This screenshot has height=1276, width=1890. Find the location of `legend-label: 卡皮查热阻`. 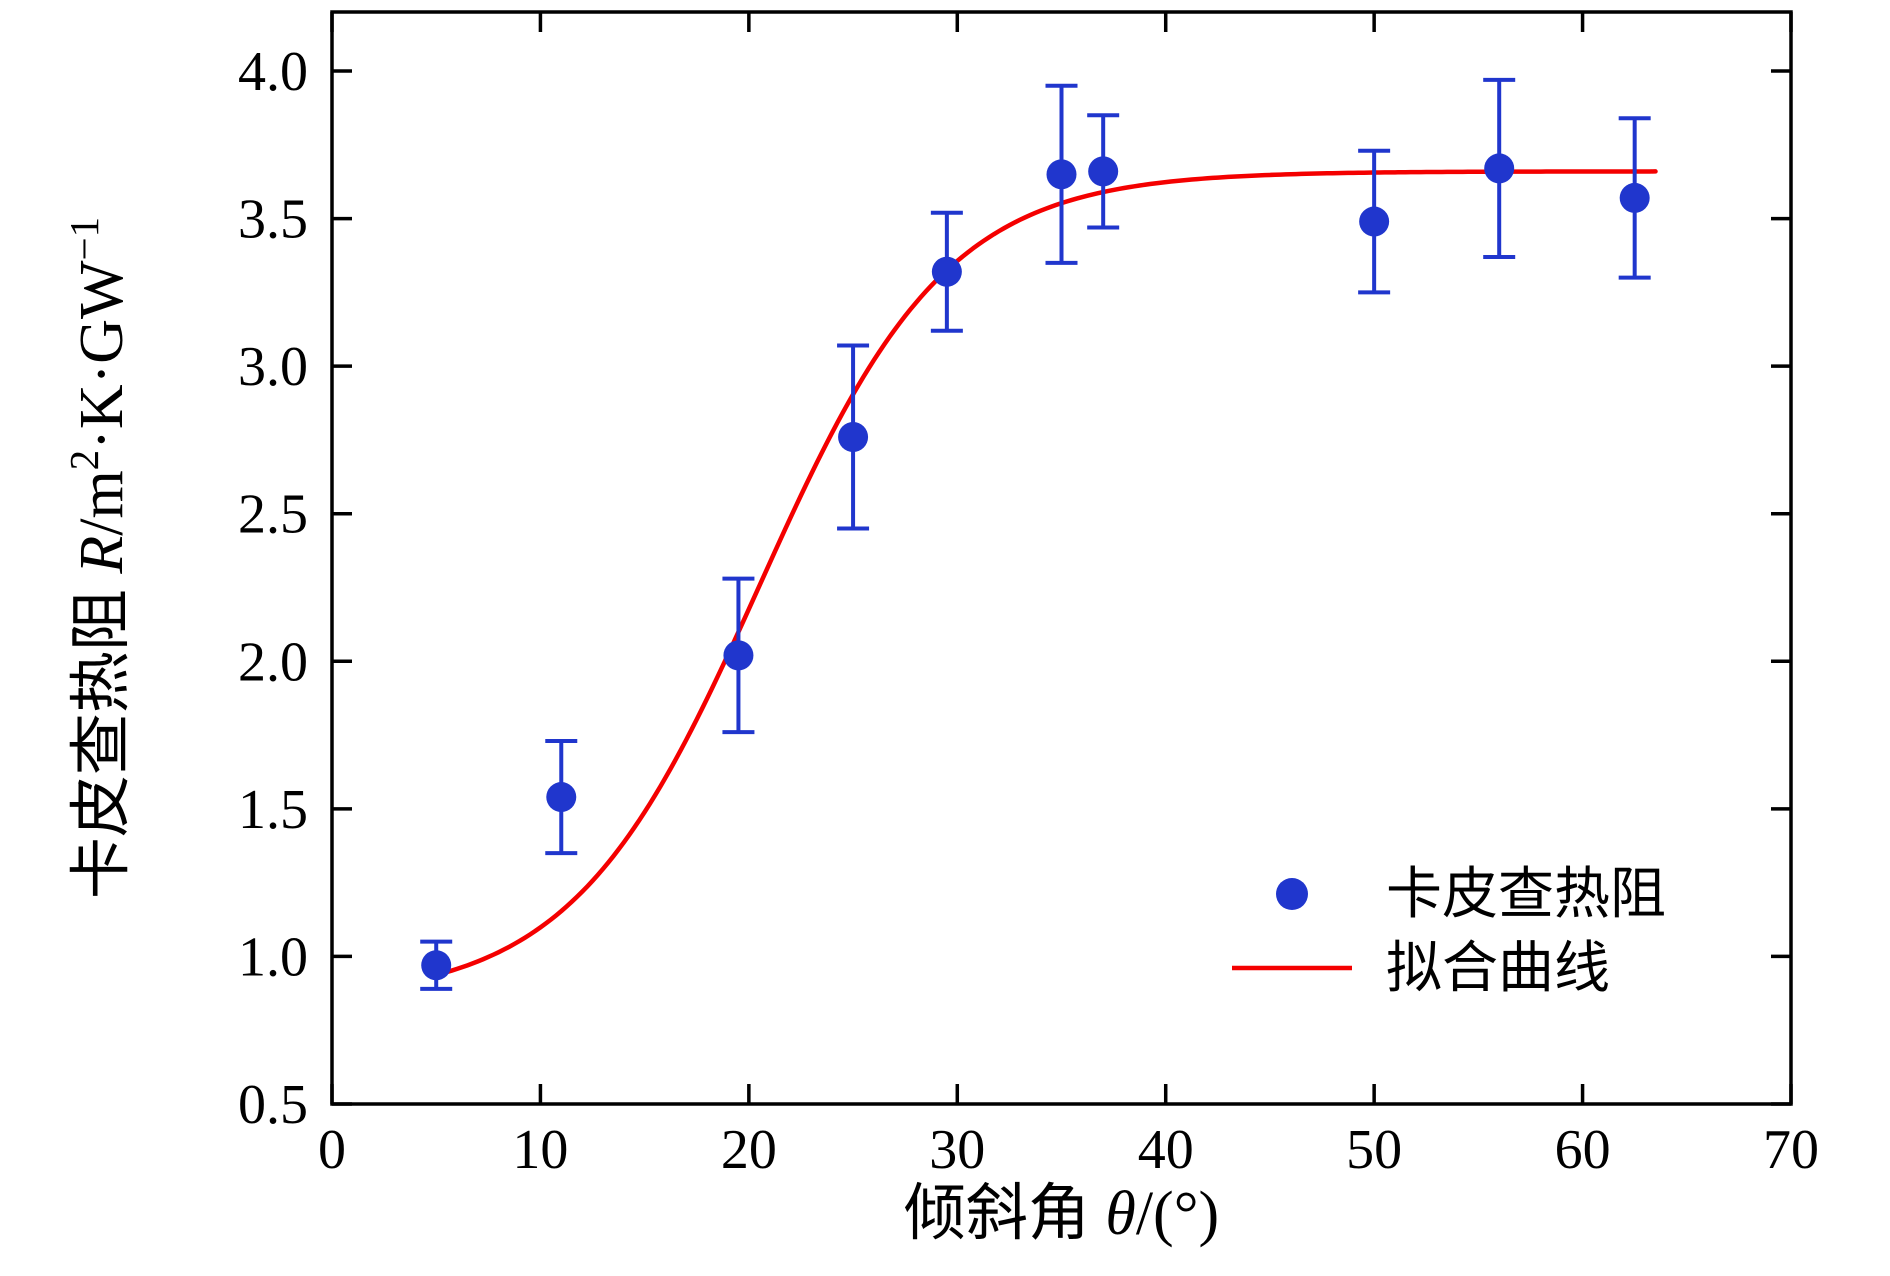

legend-label: 卡皮查热阻 is located at coordinates (1526, 895).